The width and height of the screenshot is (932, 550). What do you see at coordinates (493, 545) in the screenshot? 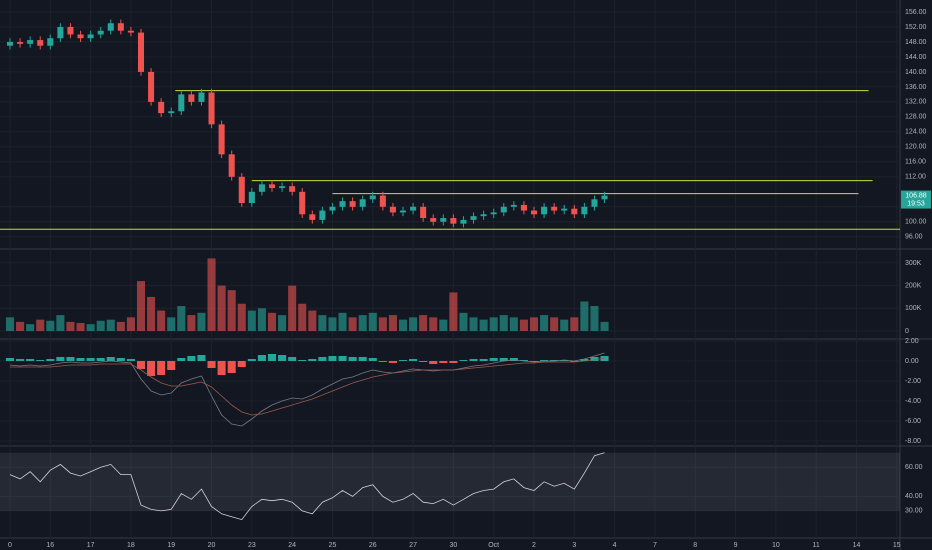
I see `x-tick-label: Oct` at bounding box center [493, 545].